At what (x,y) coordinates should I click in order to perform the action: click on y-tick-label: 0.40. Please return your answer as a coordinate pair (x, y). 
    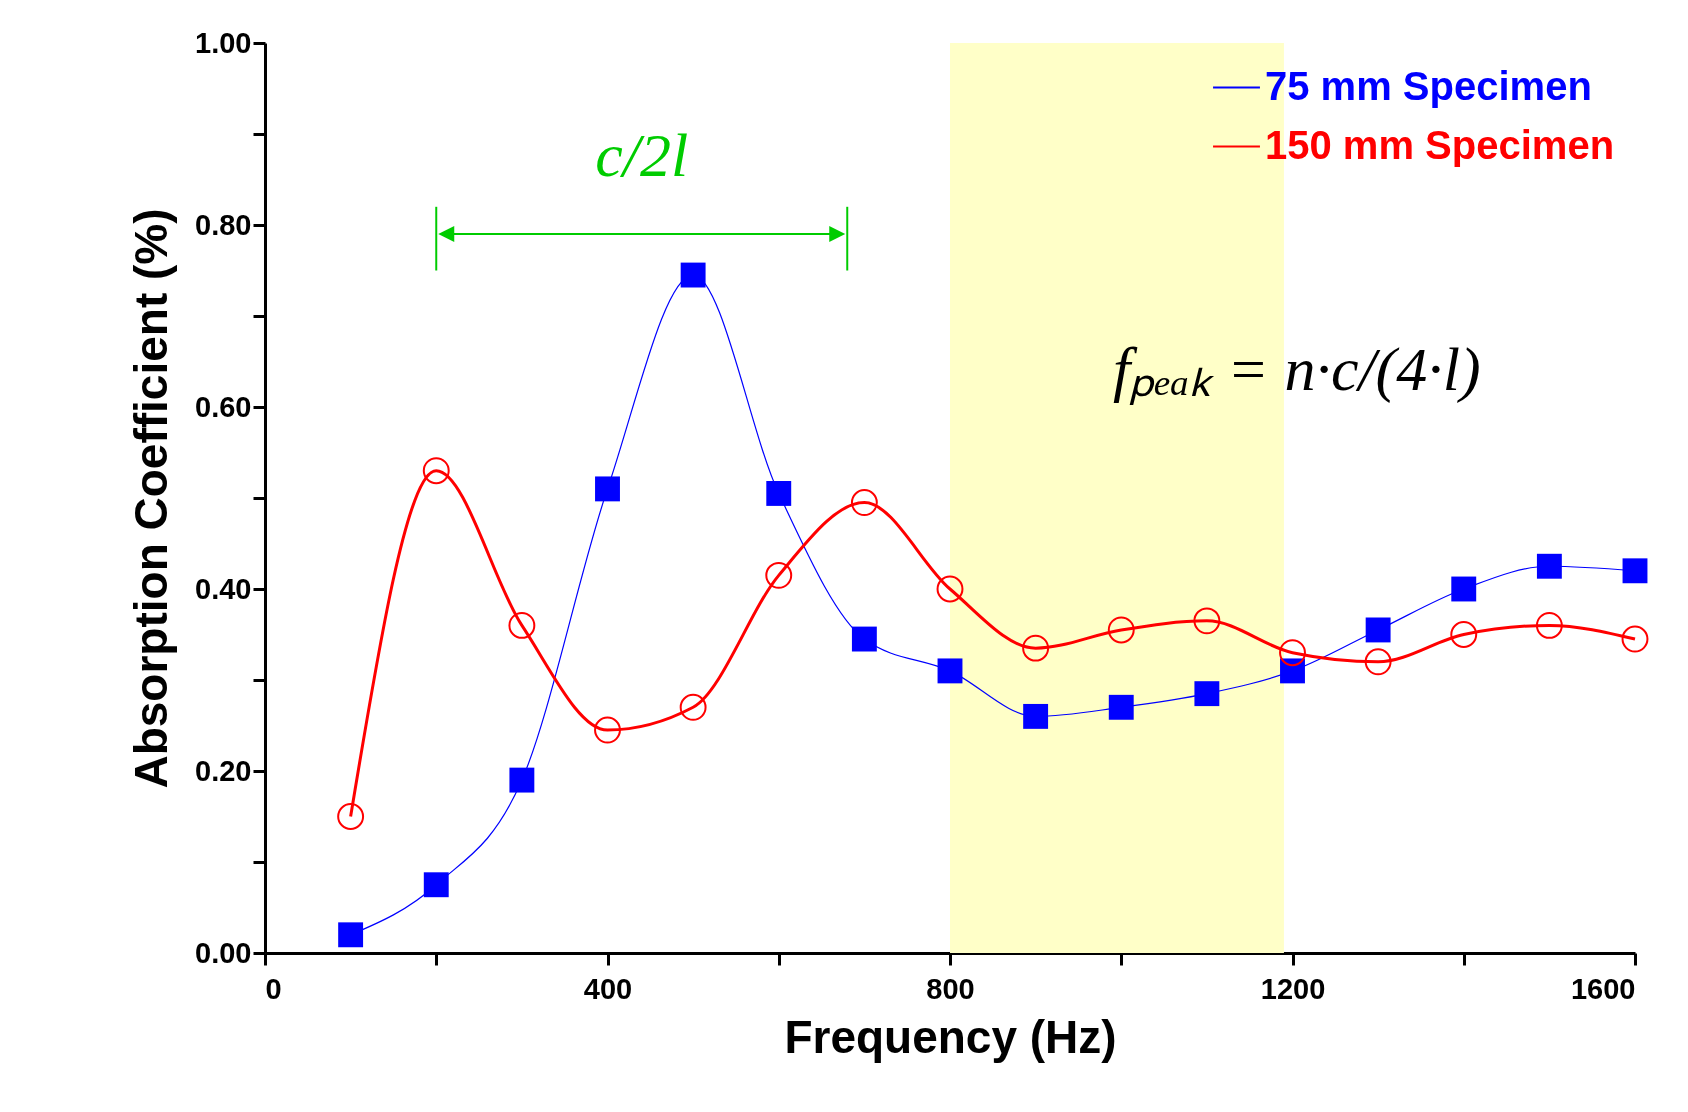
    Looking at the image, I should click on (223, 588).